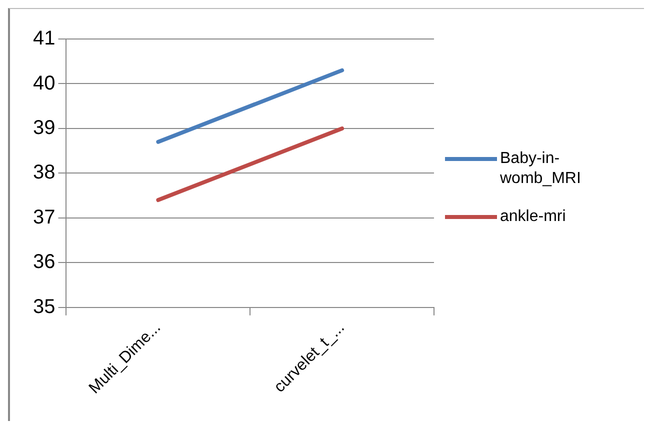 The height and width of the screenshot is (427, 650). I want to click on y-tick-label: 40, so click(44, 83).